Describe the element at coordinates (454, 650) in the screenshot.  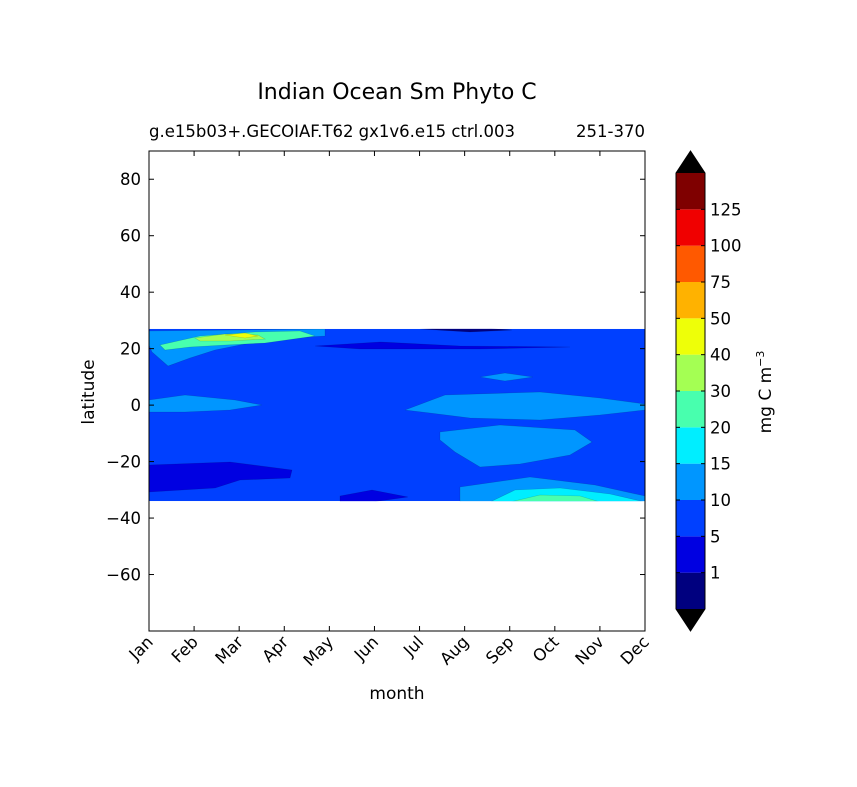
I see `x-tick-label: Aug` at that location.